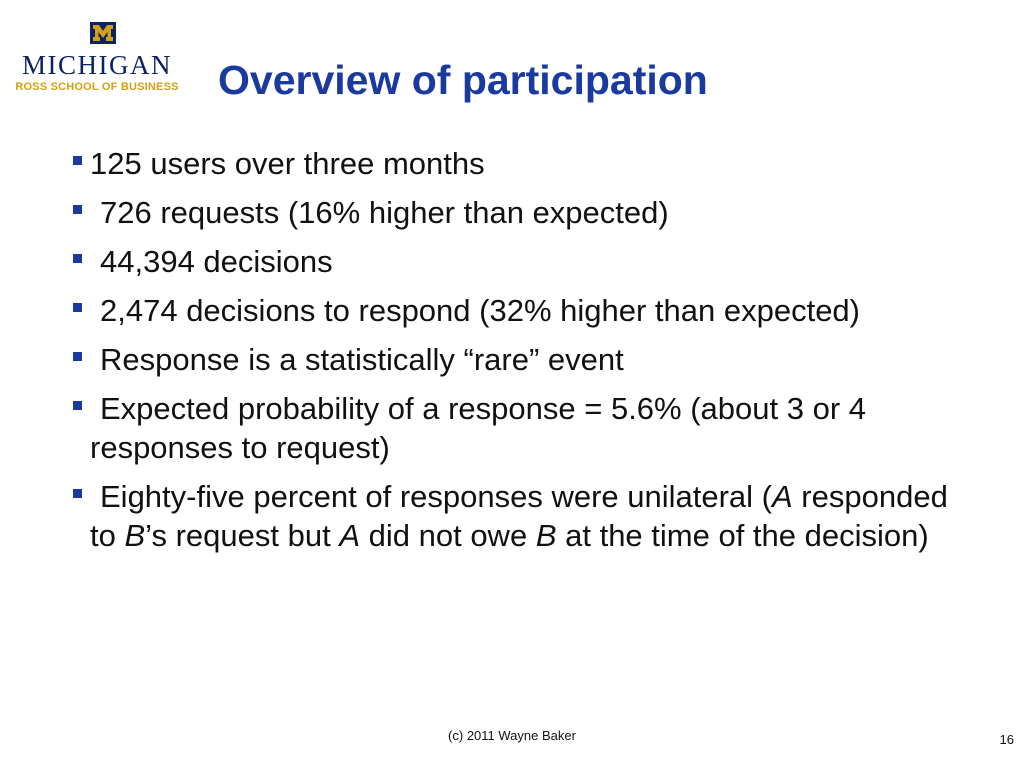 Image resolution: width=1024 pixels, height=768 pixels. I want to click on block-m-logo-icon, so click(103, 33).